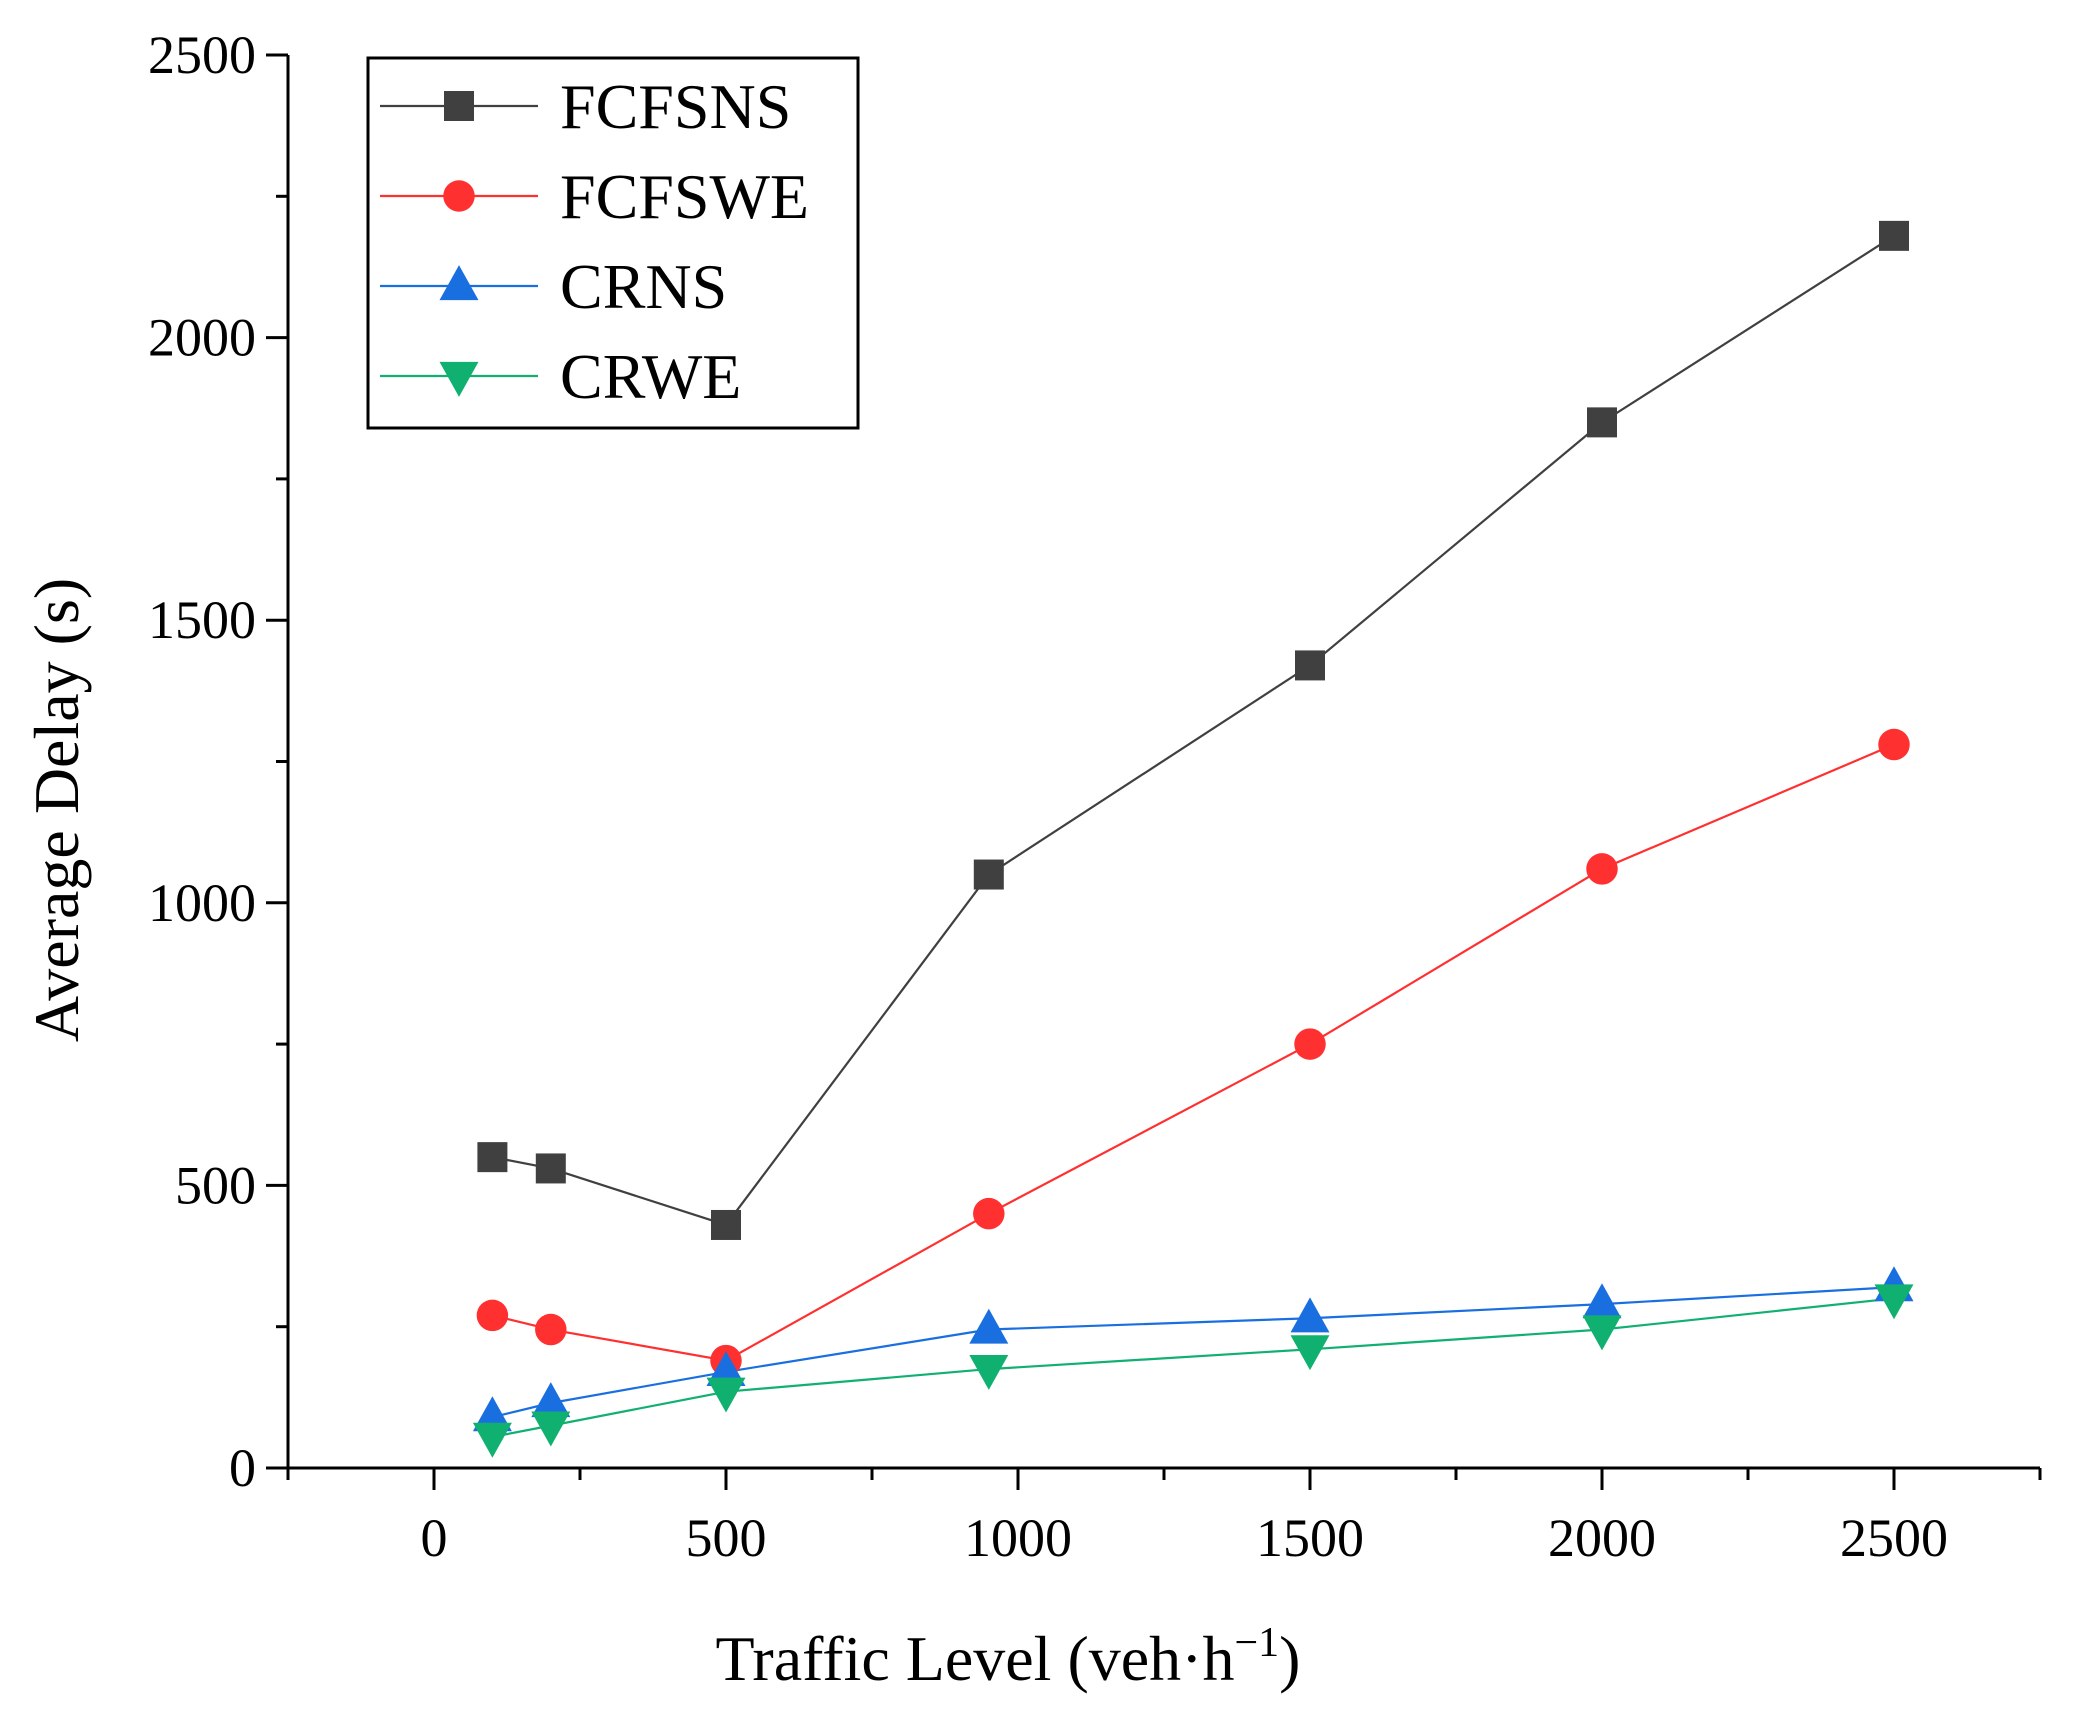  I want to click on legend-label-crwe: CRWE, so click(650, 376).